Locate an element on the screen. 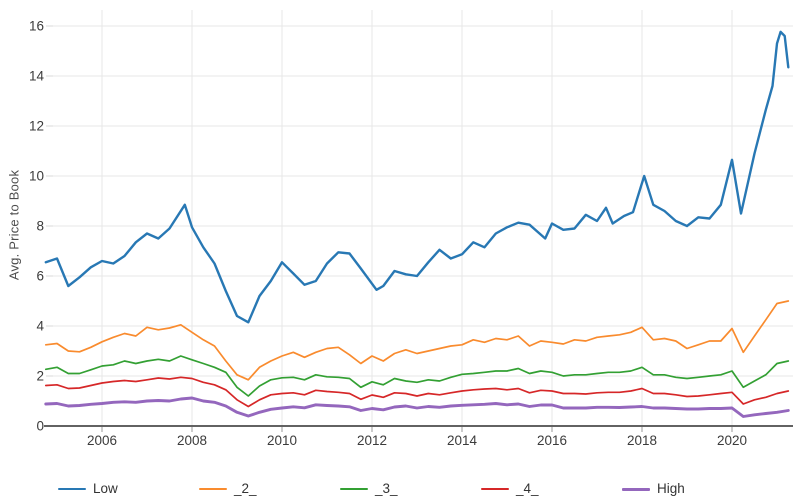  series-line-_4_ is located at coordinates (417, 392).